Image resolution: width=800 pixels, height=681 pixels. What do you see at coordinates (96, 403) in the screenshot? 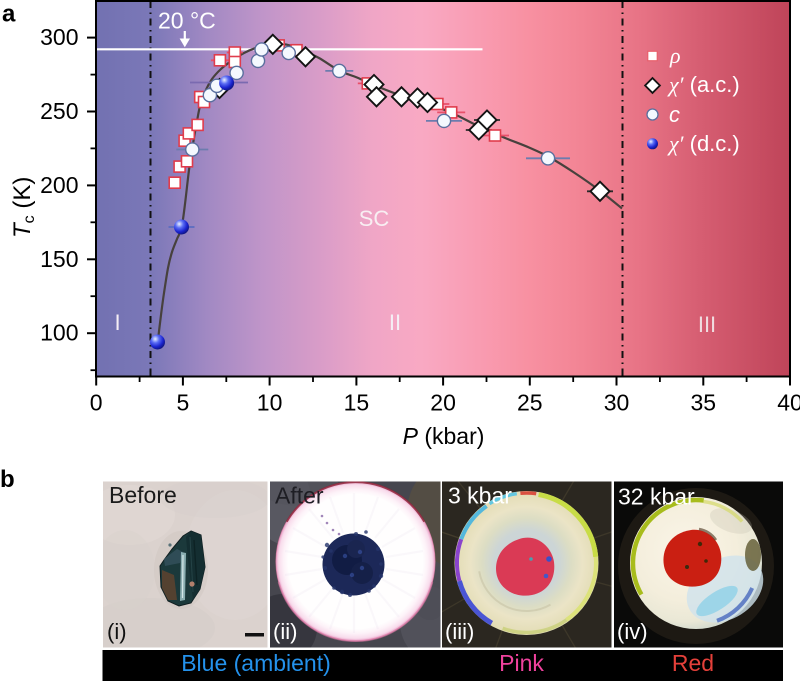
I see `svg-text: 0` at bounding box center [96, 403].